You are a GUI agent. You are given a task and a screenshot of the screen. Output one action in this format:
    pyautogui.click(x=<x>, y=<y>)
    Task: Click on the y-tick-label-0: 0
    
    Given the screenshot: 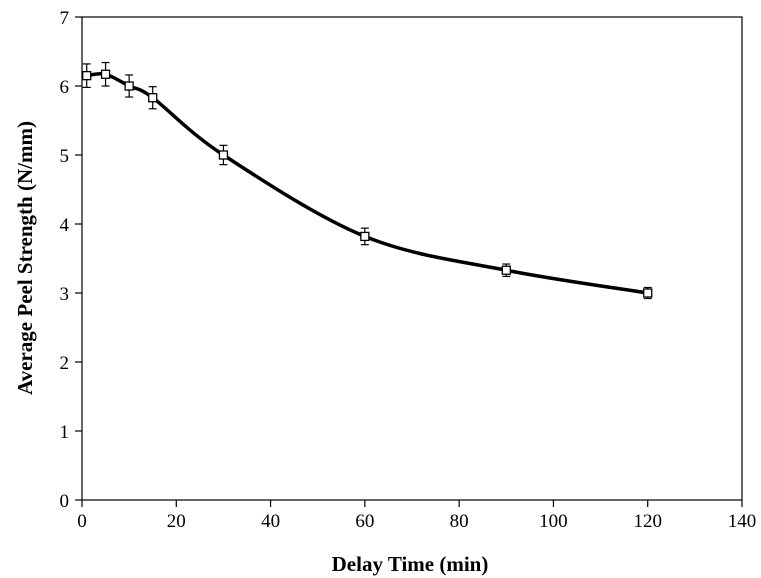 What is the action you would take?
    pyautogui.click(x=65, y=501)
    